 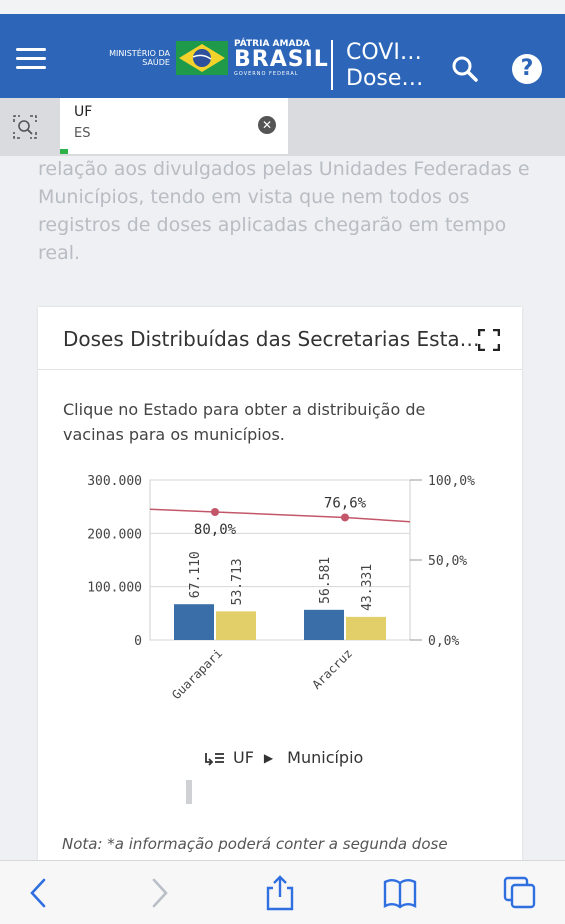 What do you see at coordinates (282, 7) in the screenshot?
I see `status-strip` at bounding box center [282, 7].